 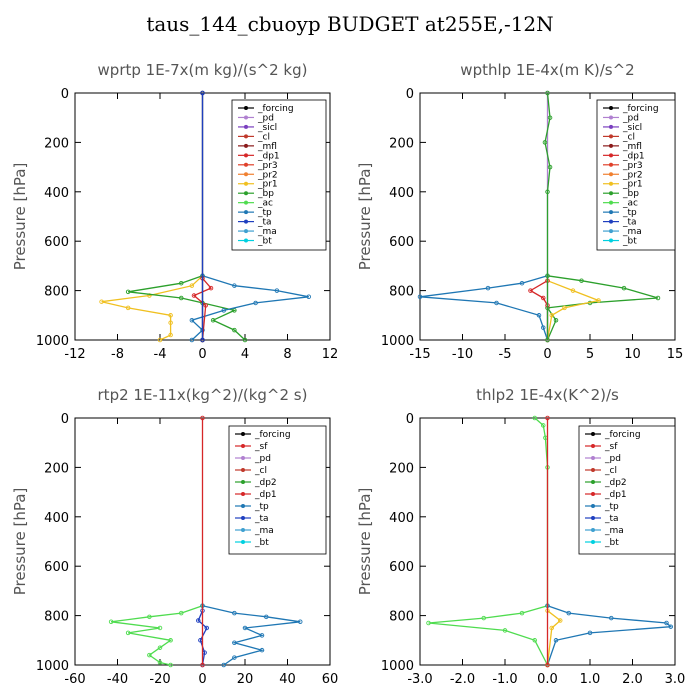 What do you see at coordinates (287, 354) in the screenshot?
I see `x-tick-label: 8` at bounding box center [287, 354].